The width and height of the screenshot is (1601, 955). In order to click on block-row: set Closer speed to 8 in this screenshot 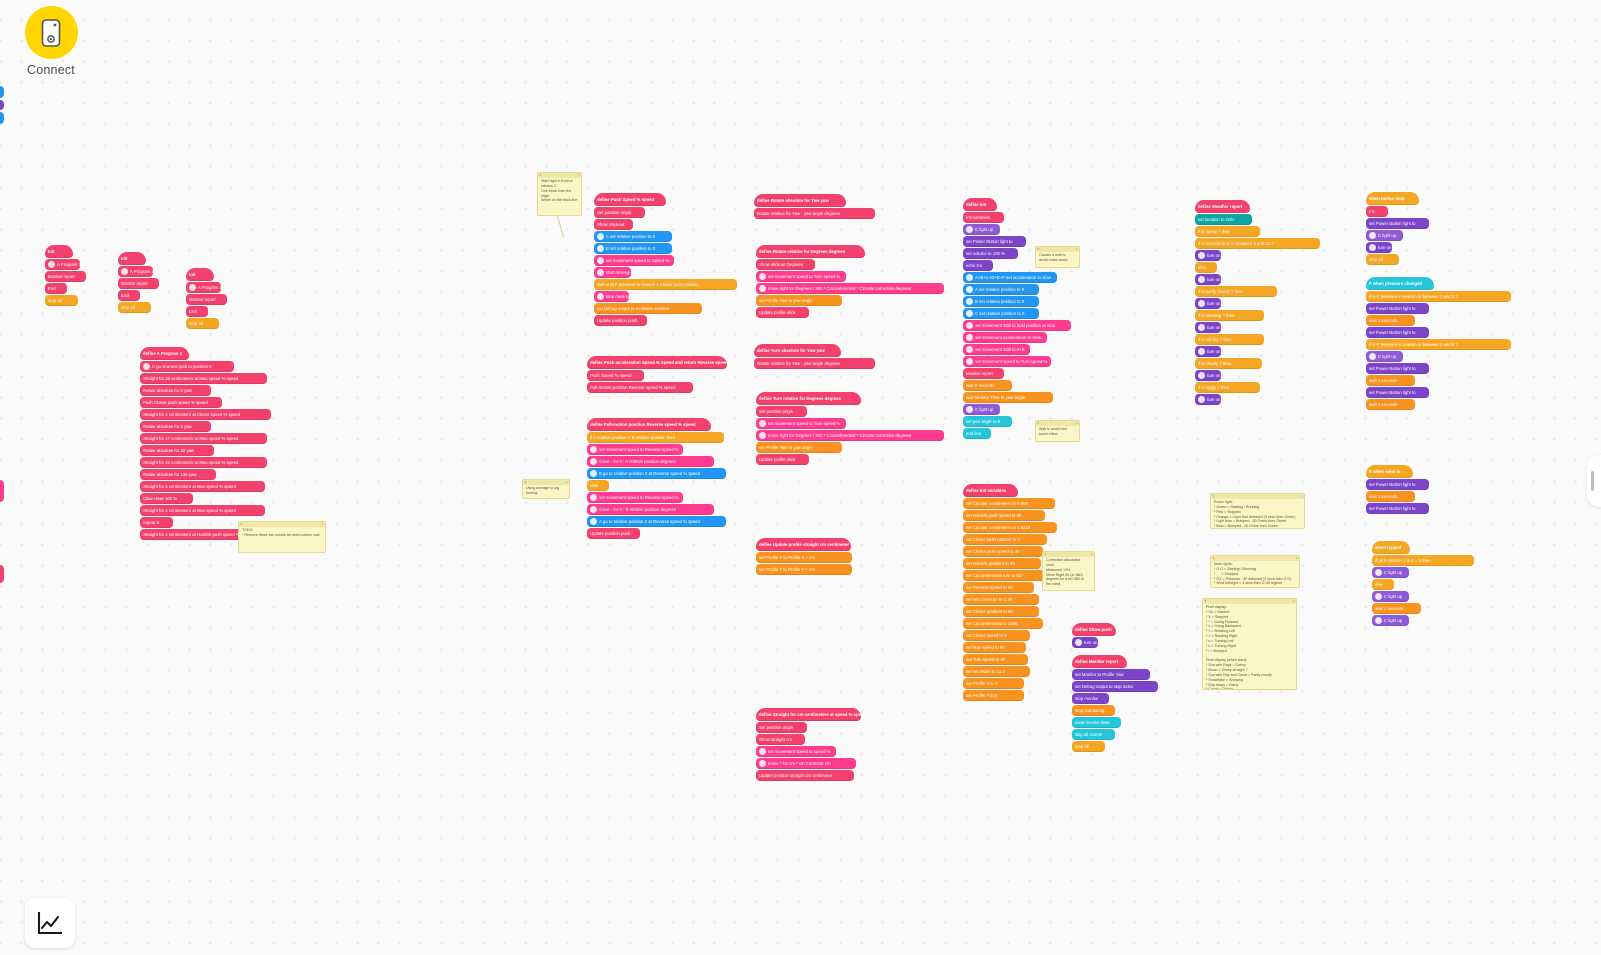, I will do `click(997, 635)`.